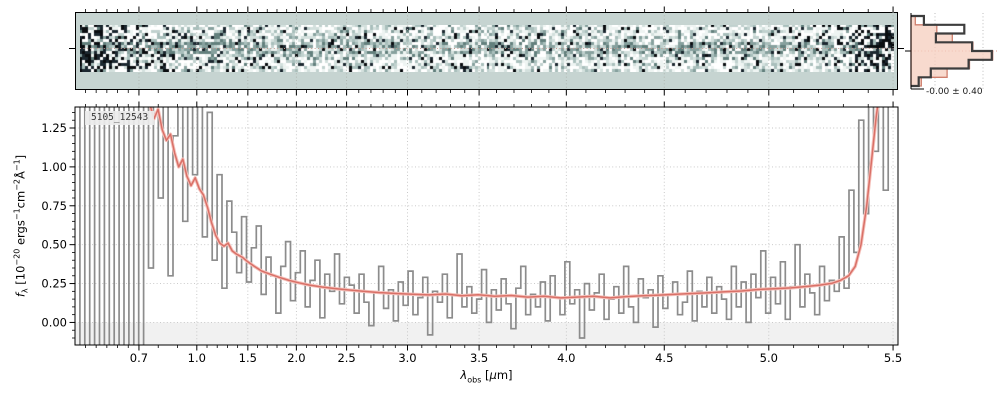  Describe the element at coordinates (248, 358) in the screenshot. I see `svg-text: 1.5` at that location.